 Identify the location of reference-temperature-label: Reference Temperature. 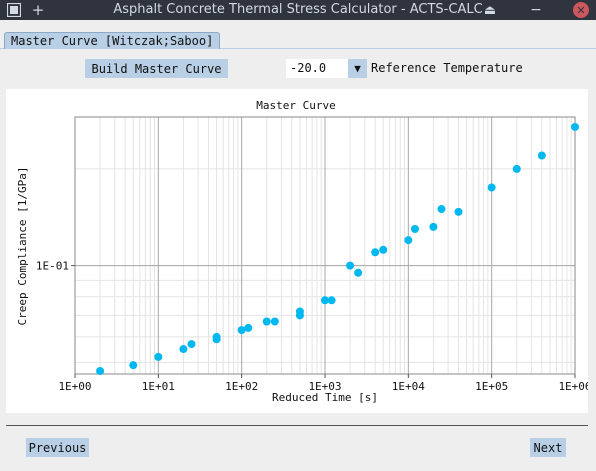
(447, 68).